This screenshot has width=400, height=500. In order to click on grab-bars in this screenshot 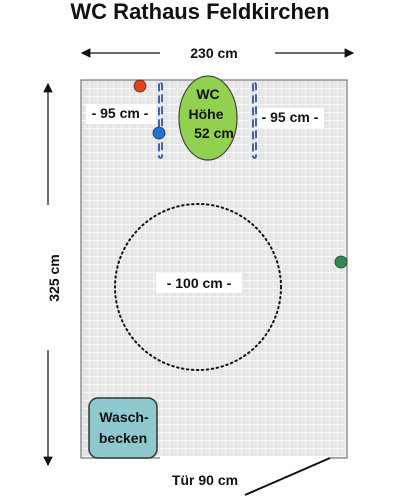, I will do `click(207, 120)`.